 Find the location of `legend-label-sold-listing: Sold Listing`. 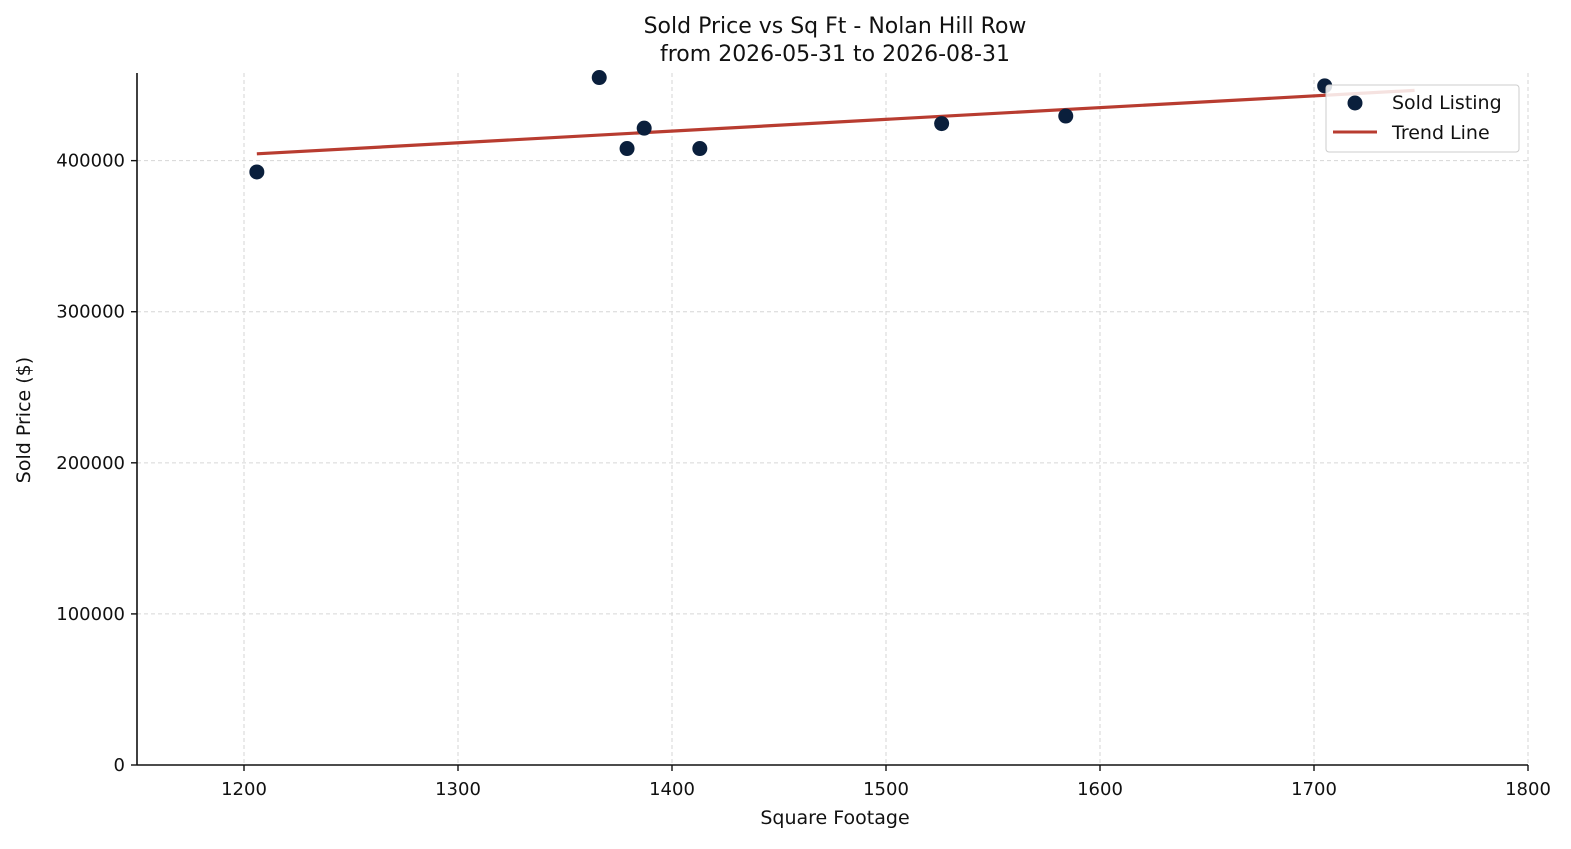

legend-label-sold-listing: Sold Listing is located at coordinates (1447, 103).